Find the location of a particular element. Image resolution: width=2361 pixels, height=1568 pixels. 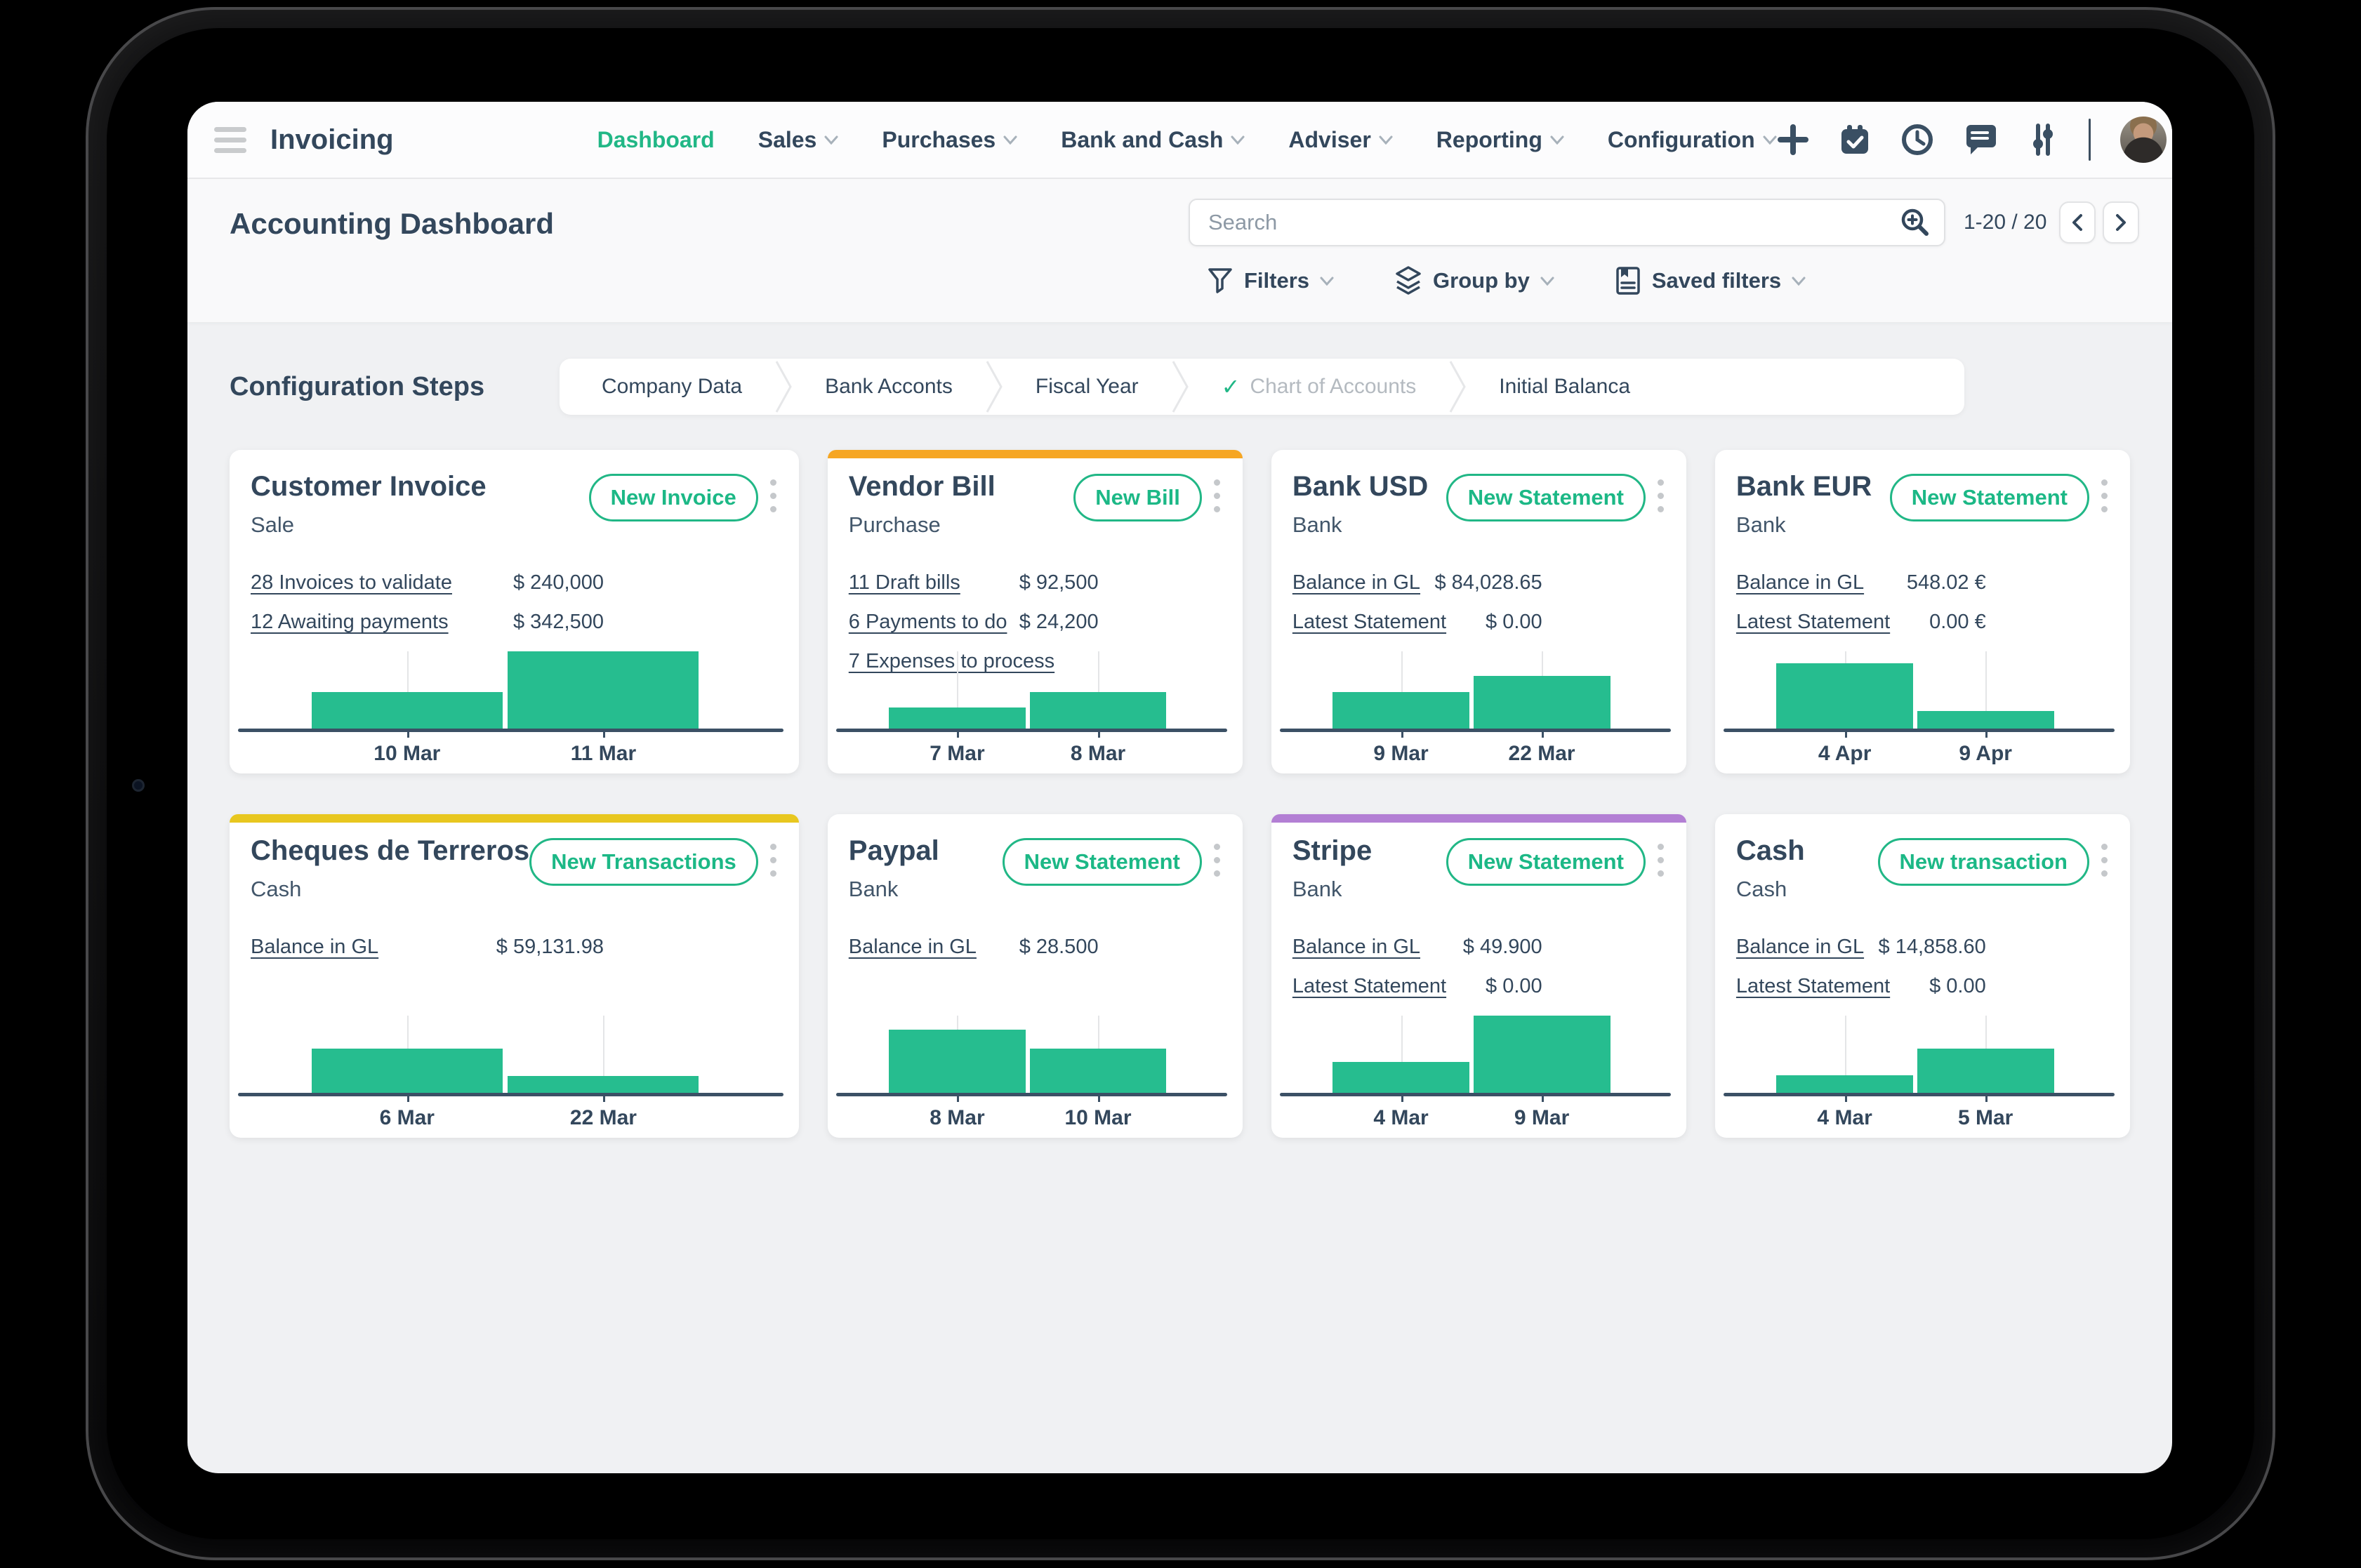

plus-icon is located at coordinates (1793, 140).